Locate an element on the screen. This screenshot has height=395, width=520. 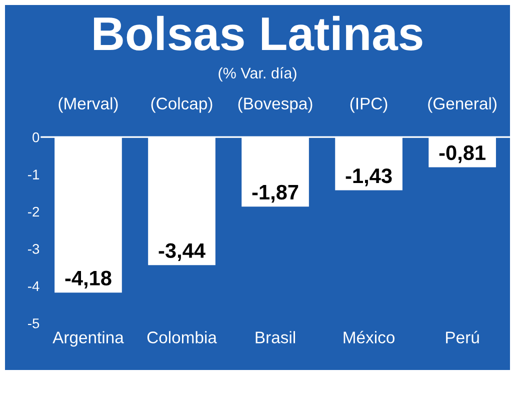
x-tick-label: Brasil is located at coordinates (275, 337).